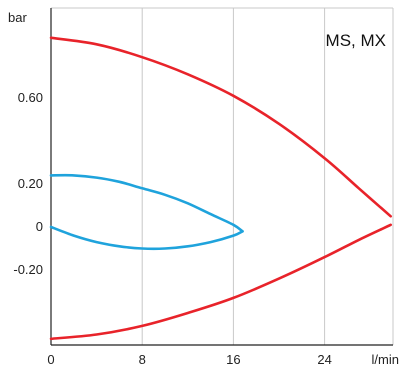 This screenshot has width=403, height=374. Describe the element at coordinates (385, 359) in the screenshot. I see `x-axis-label: l/min` at that location.